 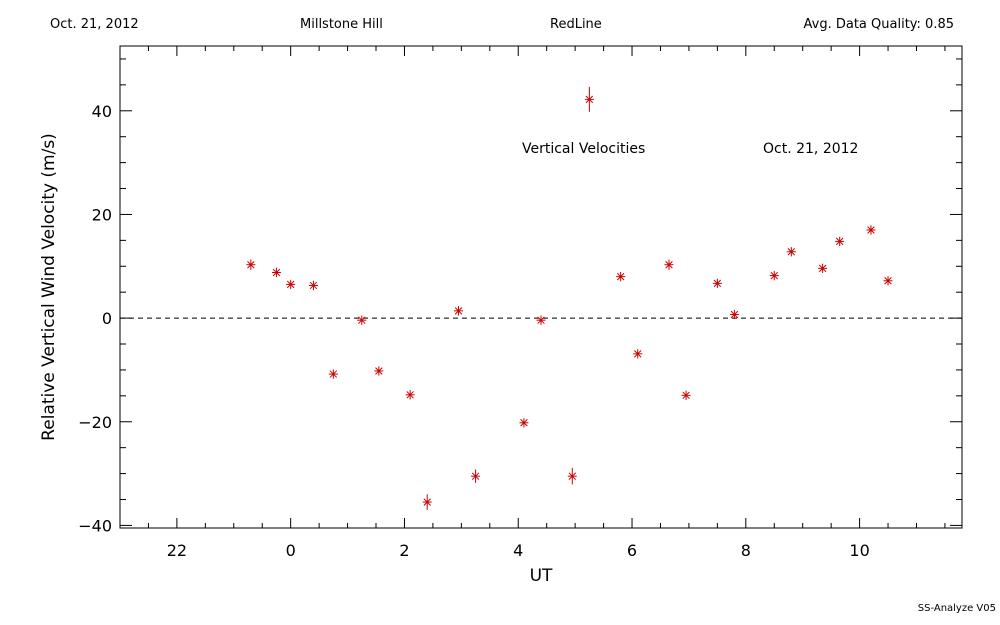 I want to click on annotation-date: Oct. 21, 2012, so click(x=810, y=149).